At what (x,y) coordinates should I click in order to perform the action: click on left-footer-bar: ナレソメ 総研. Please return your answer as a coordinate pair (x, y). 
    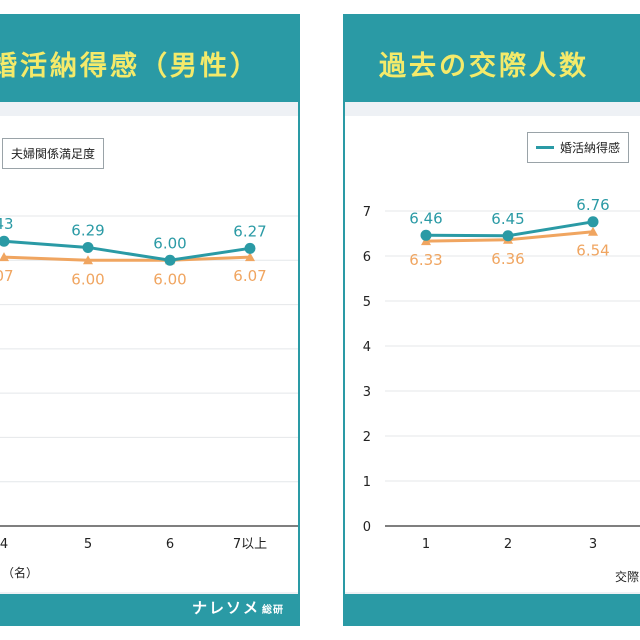
    Looking at the image, I should click on (149, 609).